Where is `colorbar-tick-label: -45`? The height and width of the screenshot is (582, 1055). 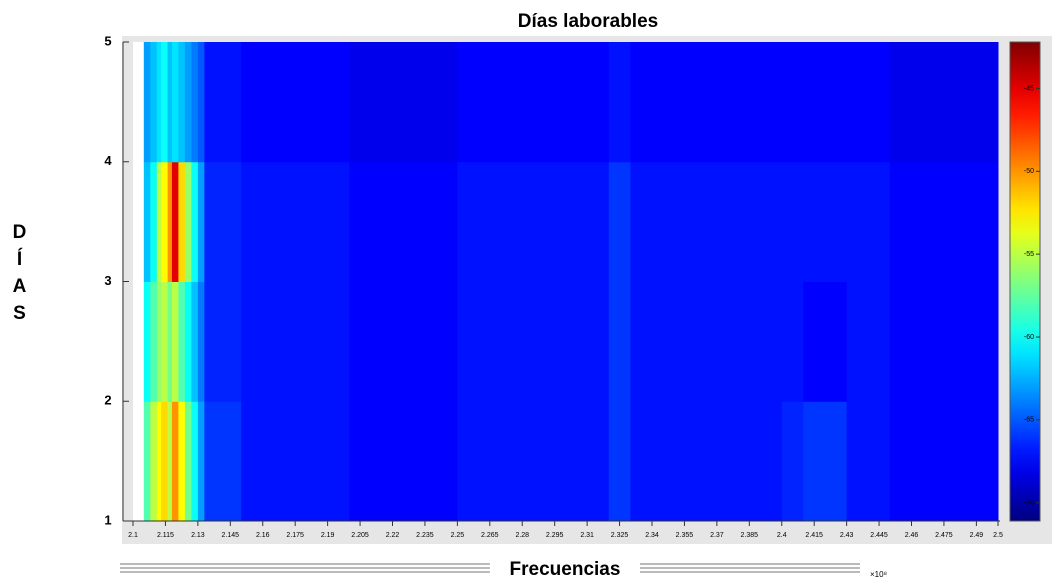 colorbar-tick-label: -45 is located at coordinates (1029, 88).